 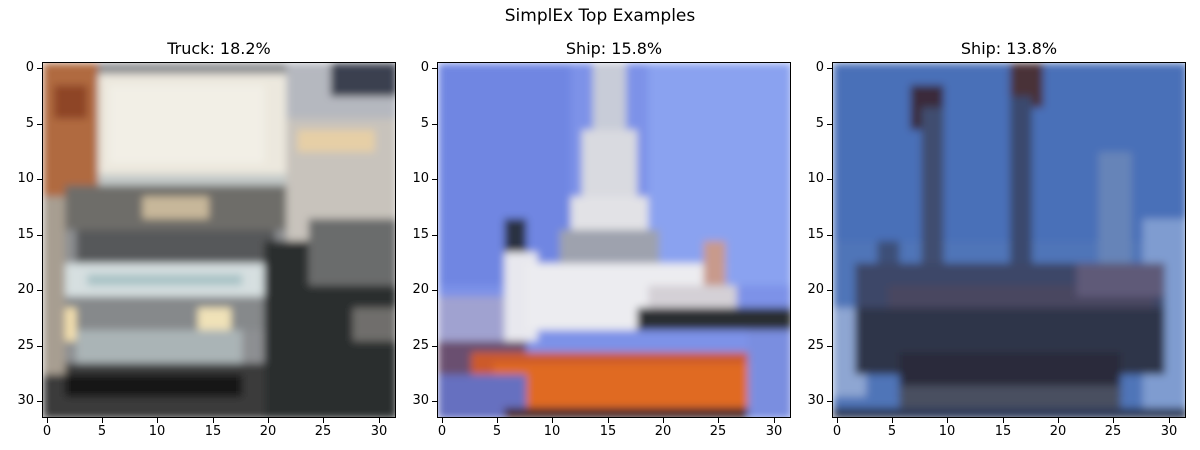 I want to click on panel-title: Ship: 13.8%, so click(x=1009, y=48).